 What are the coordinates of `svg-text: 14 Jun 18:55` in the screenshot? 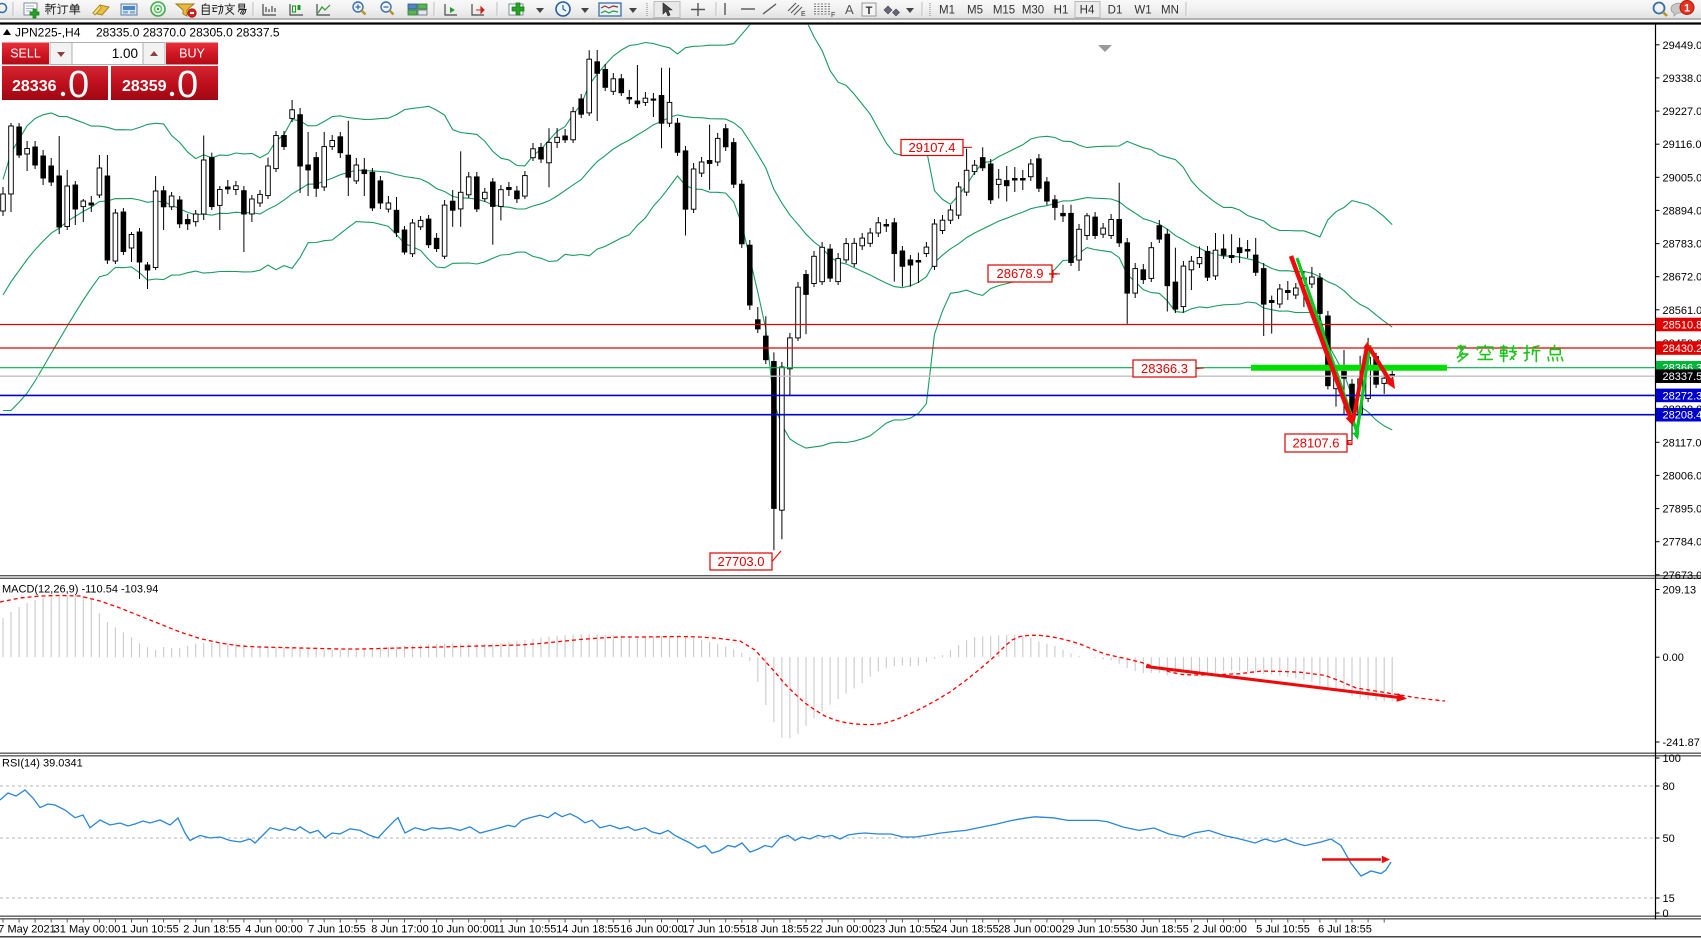 It's located at (588, 930).